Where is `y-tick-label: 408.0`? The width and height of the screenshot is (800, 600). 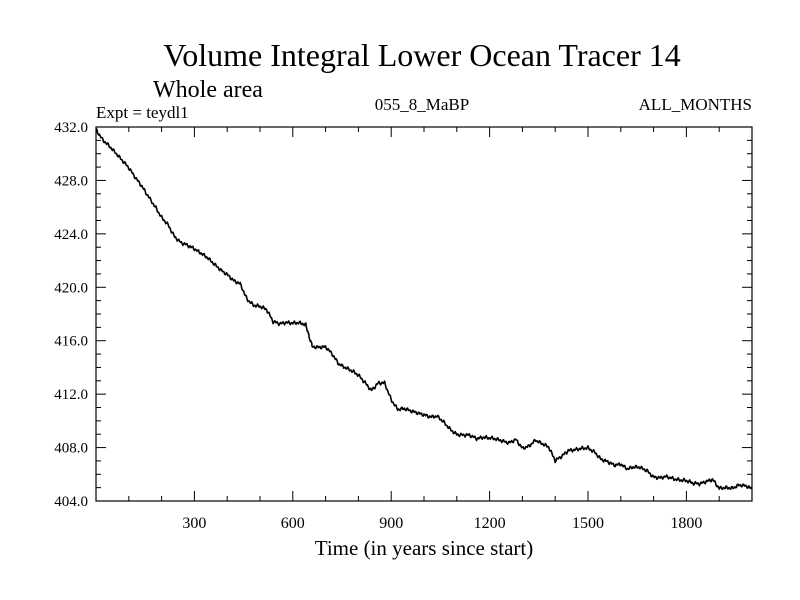 y-tick-label: 408.0 is located at coordinates (71, 449).